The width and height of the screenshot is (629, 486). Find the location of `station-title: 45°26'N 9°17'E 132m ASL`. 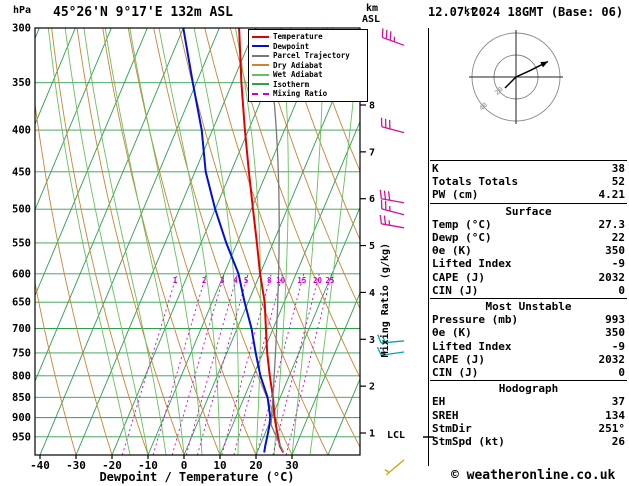

station-title: 45°26'N 9°17'E 132m ASL is located at coordinates (143, 12).